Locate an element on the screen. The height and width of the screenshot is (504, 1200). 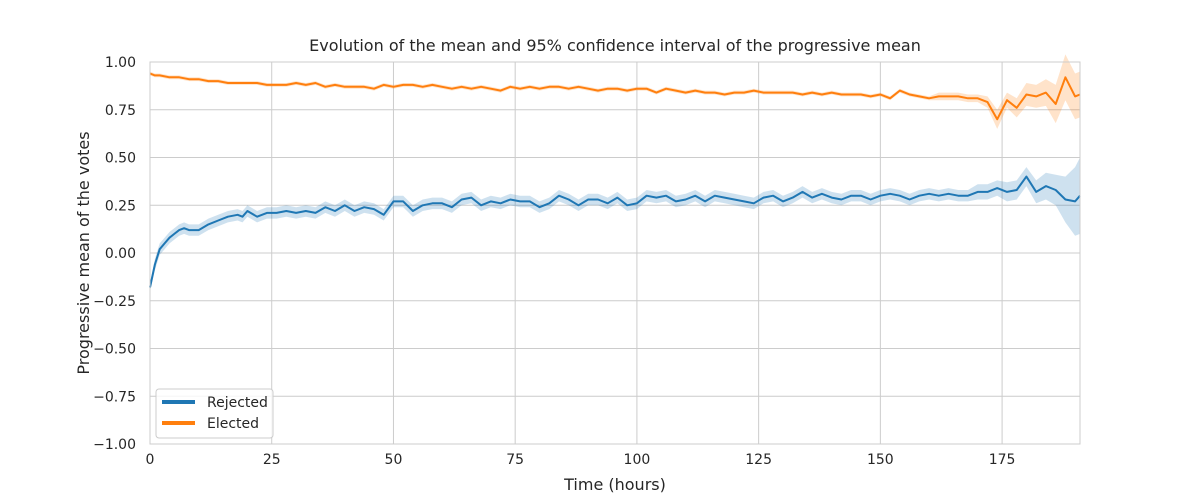
x-axis-label: Time (hours) is located at coordinates (614, 484).